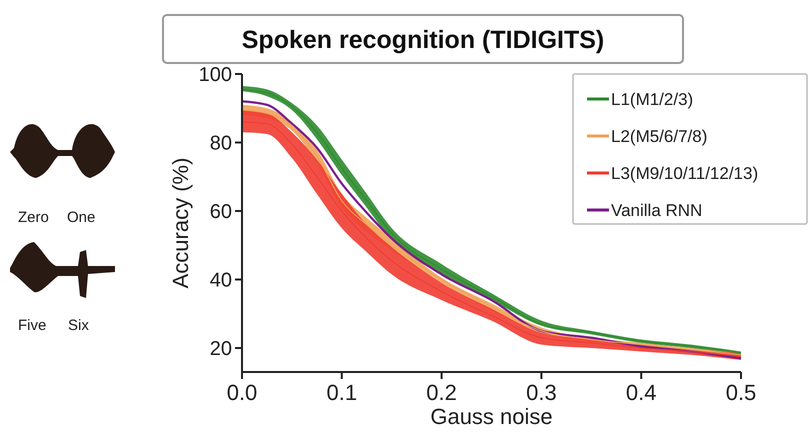 The width and height of the screenshot is (811, 436). Describe the element at coordinates (221, 281) in the screenshot. I see `y-tick-label: 40` at that location.